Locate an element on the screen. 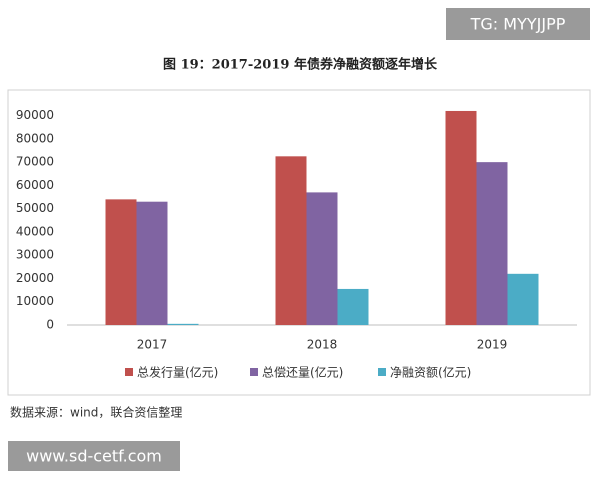 The image size is (600, 480). y-tick-label: 10000 is located at coordinates (35, 301).